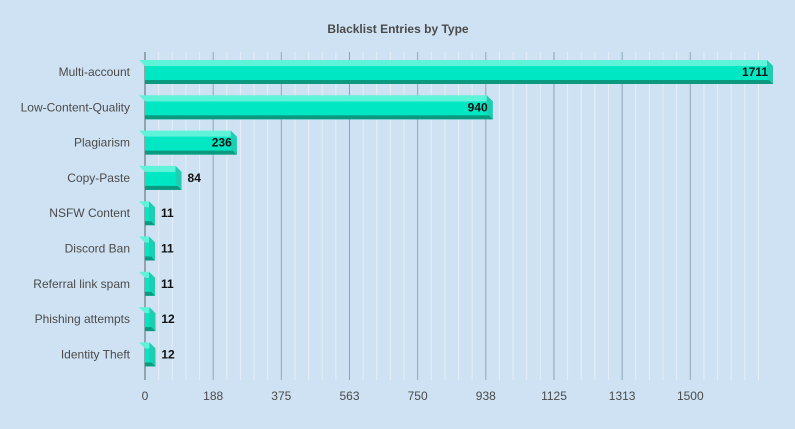 The height and width of the screenshot is (429, 795). I want to click on x-tick-label: 938, so click(486, 396).